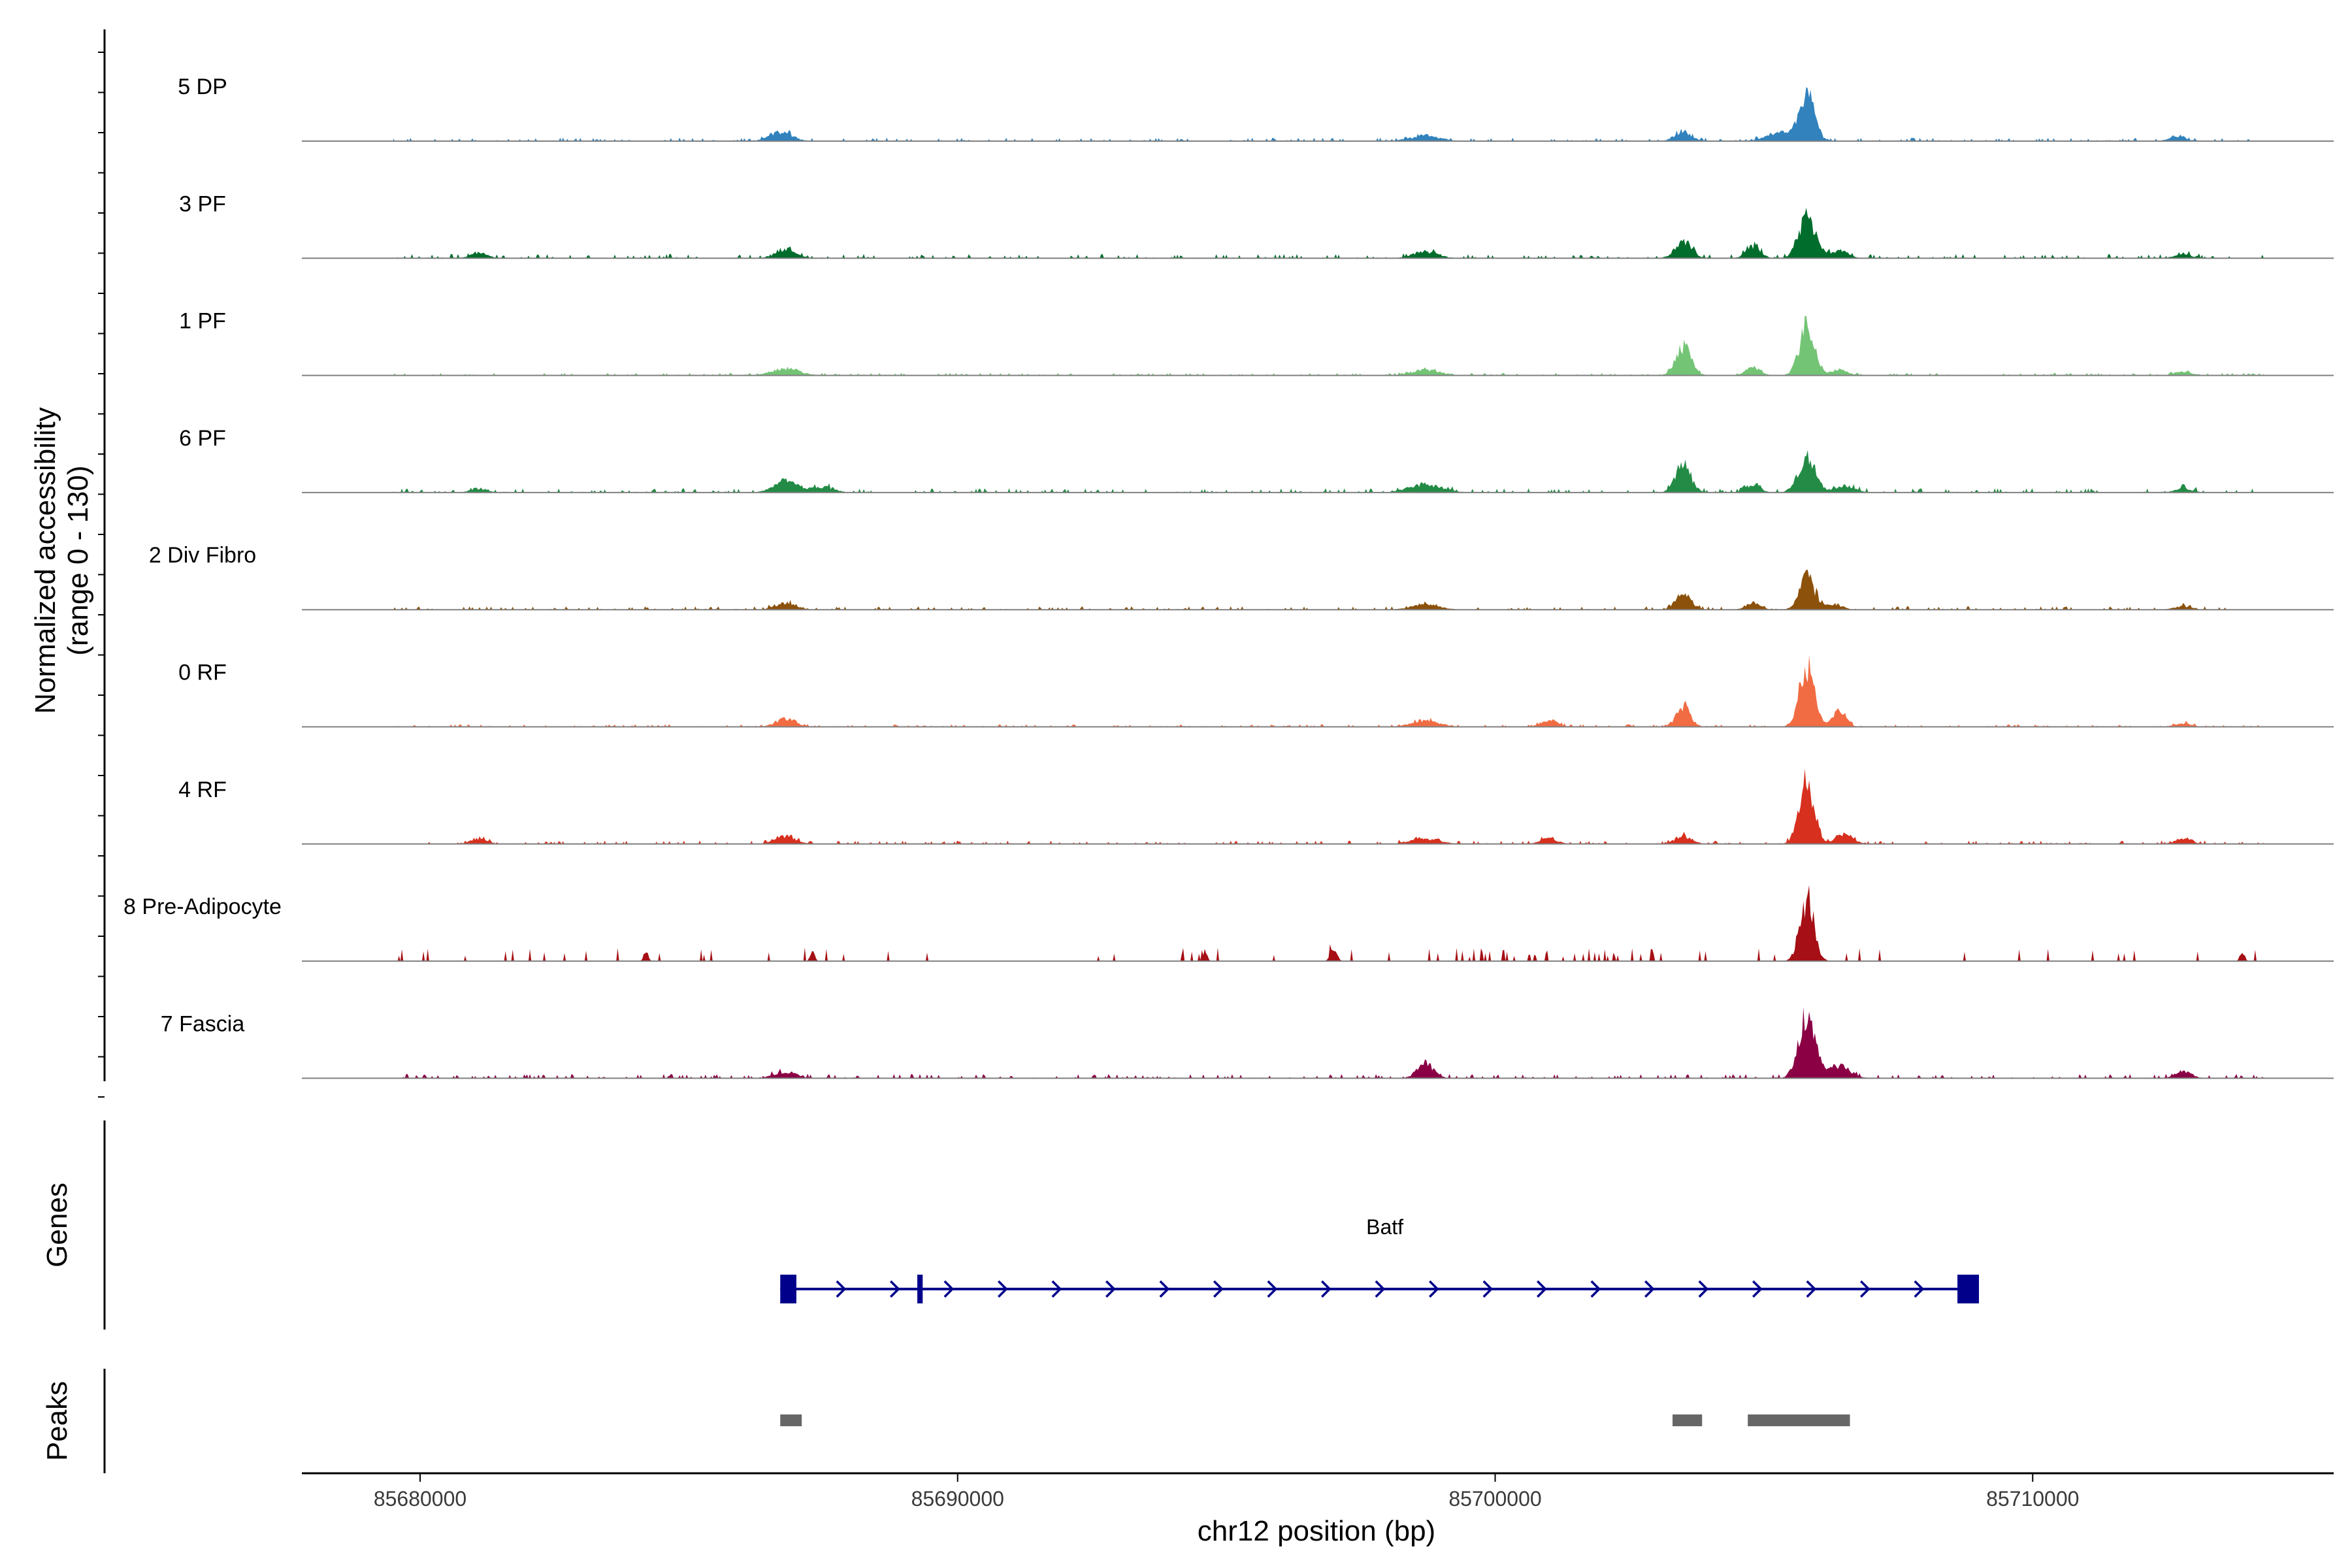 The image size is (2352, 1568). What do you see at coordinates (45, 560) in the screenshot?
I see `y-axis-title: Normalized accessibility` at bounding box center [45, 560].